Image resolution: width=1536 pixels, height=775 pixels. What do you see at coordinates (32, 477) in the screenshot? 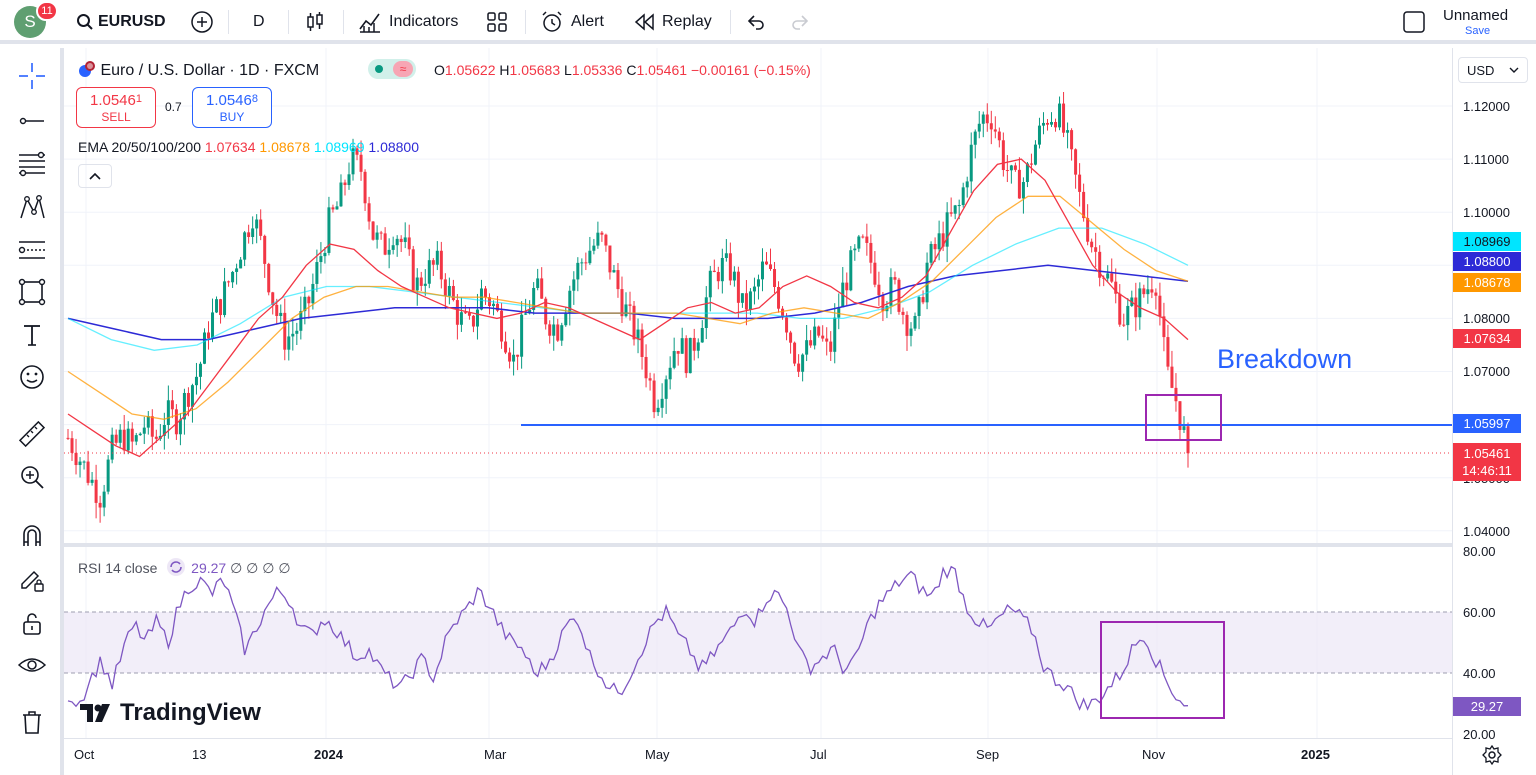
I see `zoom-tool` at bounding box center [32, 477].